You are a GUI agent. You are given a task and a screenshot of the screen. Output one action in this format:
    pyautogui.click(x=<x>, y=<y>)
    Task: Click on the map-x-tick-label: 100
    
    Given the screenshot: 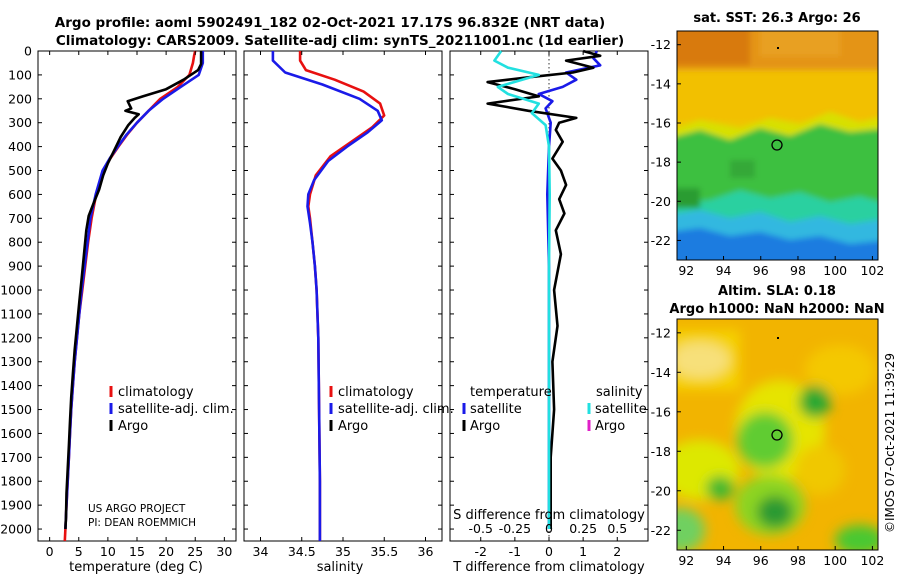 What is the action you would take?
    pyautogui.click(x=835, y=270)
    